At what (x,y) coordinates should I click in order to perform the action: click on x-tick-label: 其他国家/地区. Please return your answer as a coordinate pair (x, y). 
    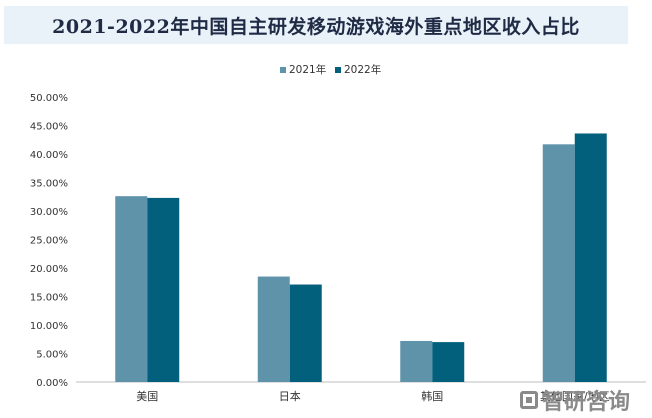
    Looking at the image, I should click on (575, 396).